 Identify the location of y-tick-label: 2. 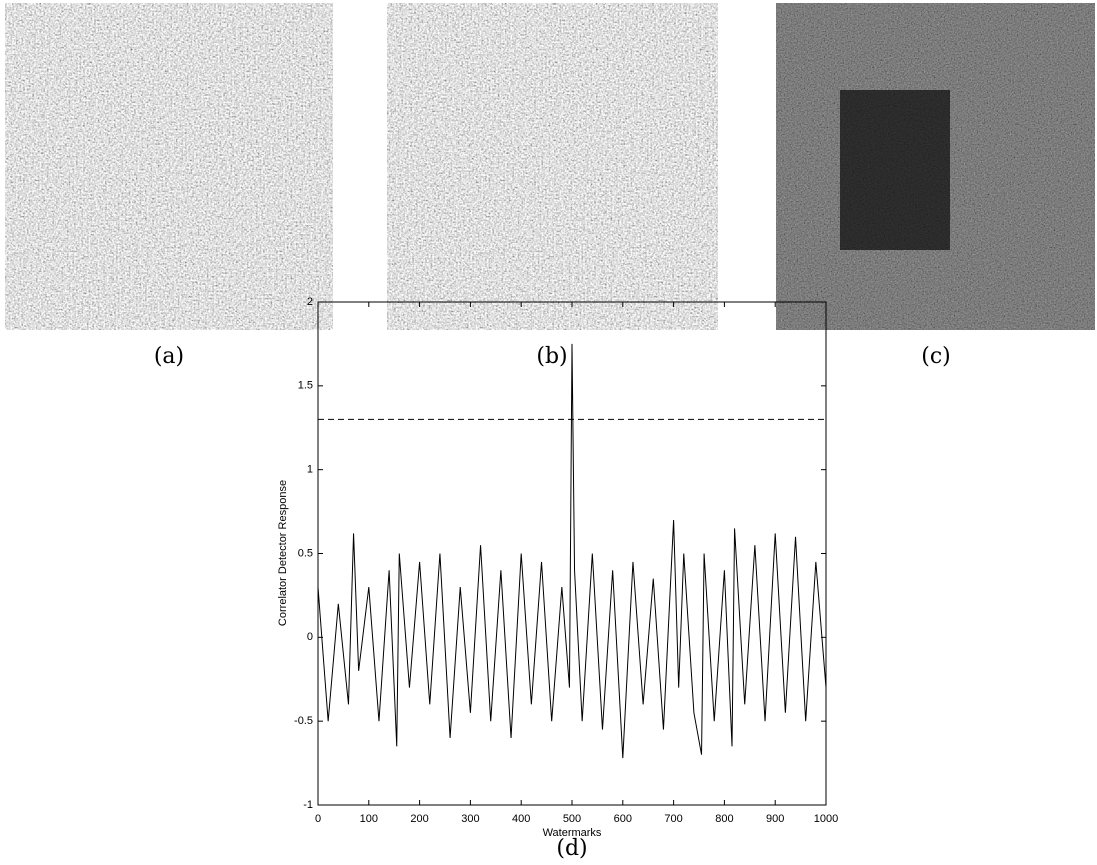
(310, 302).